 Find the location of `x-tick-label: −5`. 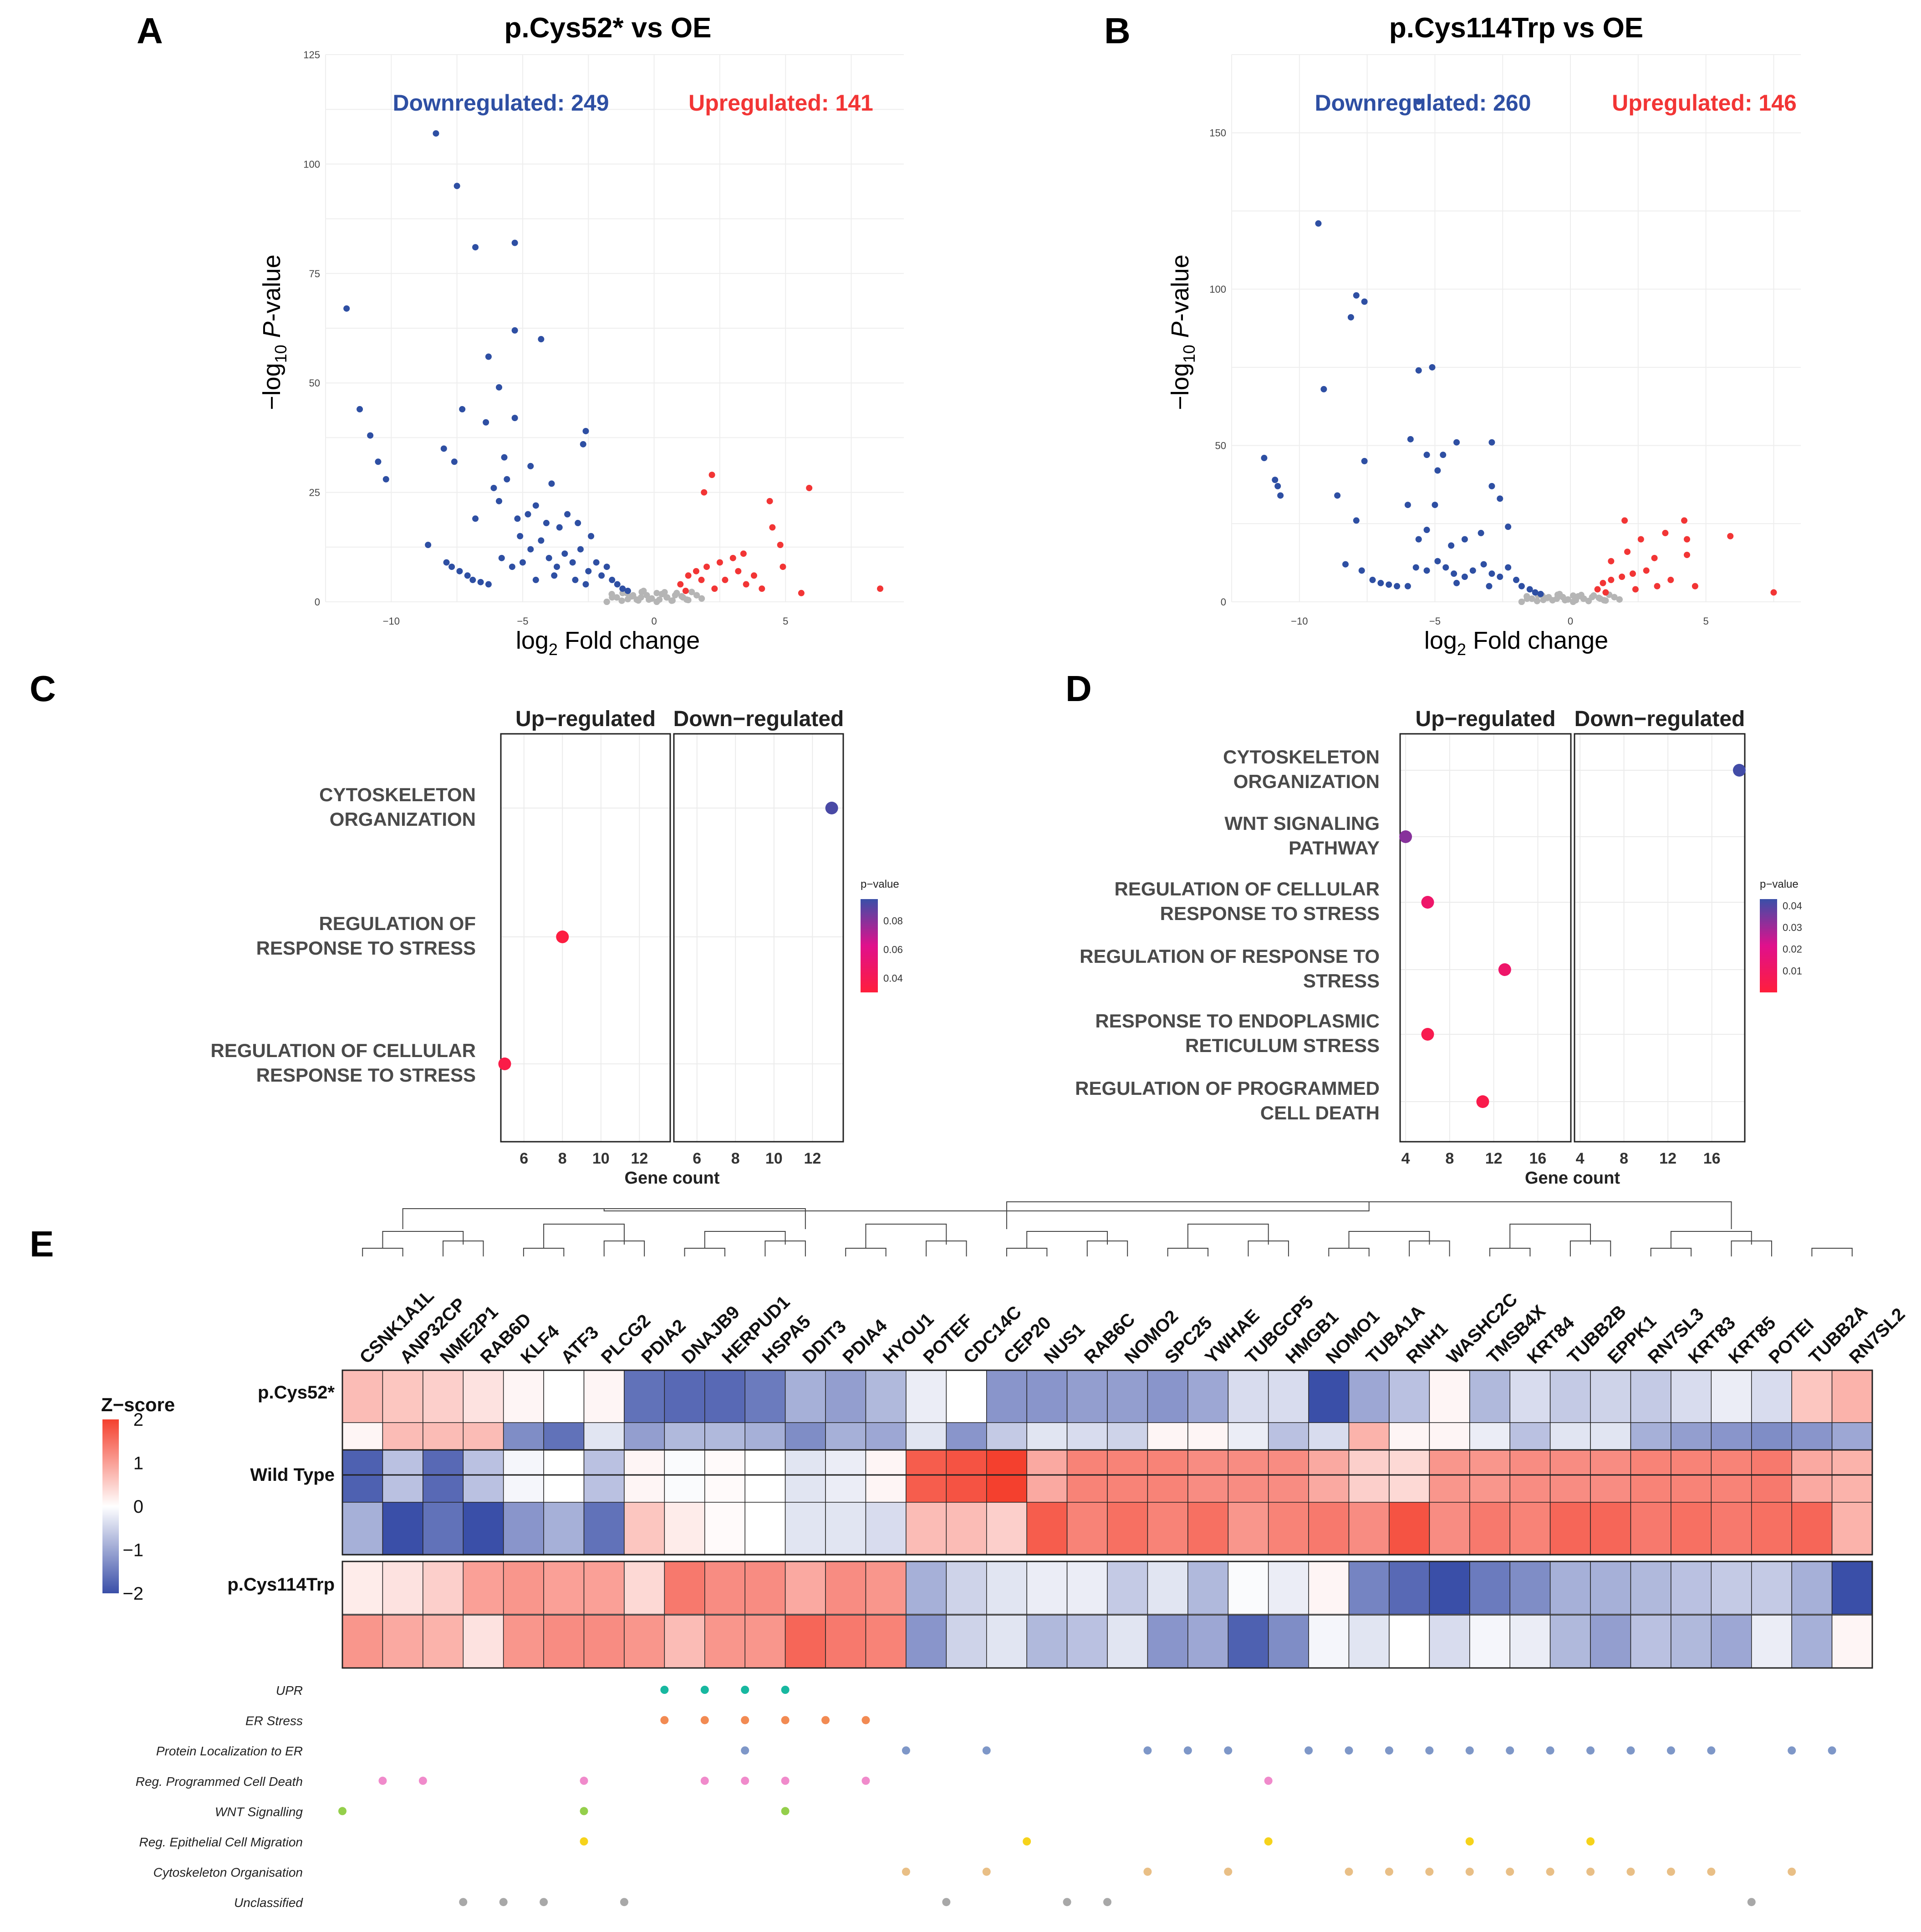

x-tick-label: −5 is located at coordinates (522, 621).